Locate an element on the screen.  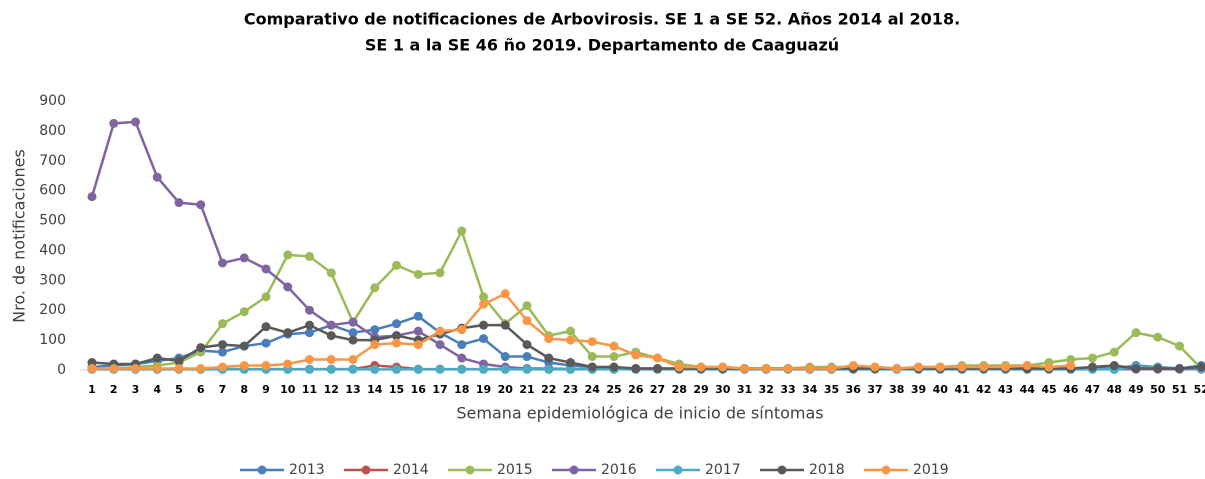
x-tick-label: 24 is located at coordinates (593, 389).